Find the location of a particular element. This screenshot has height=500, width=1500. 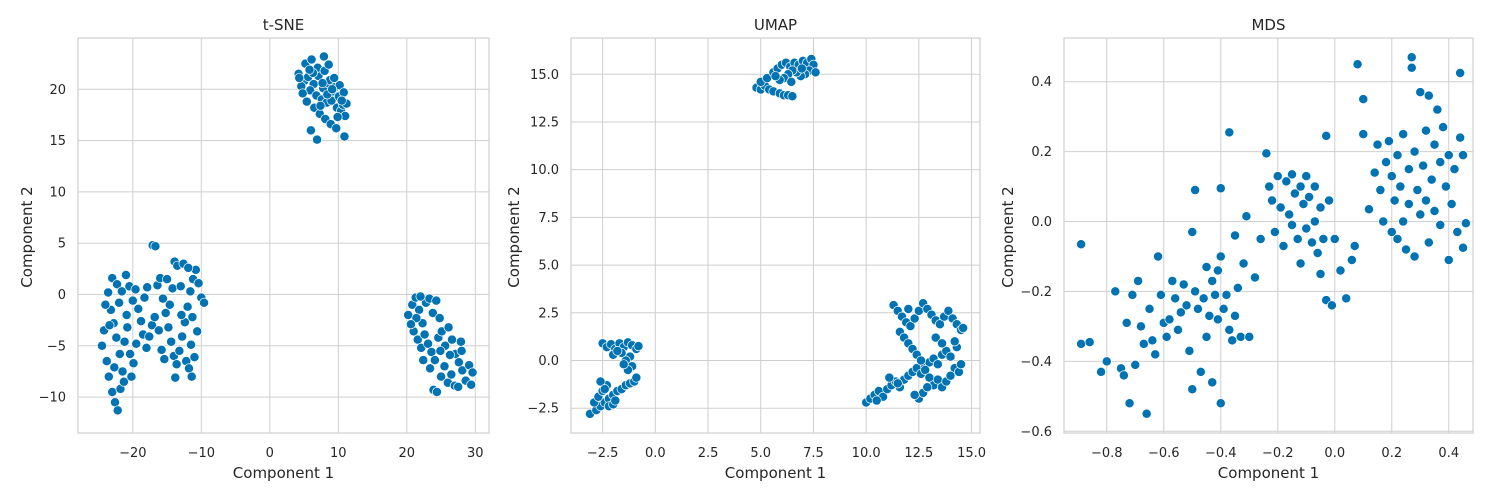

umap-y-axis-title: Component 2 is located at coordinates (514, 236).